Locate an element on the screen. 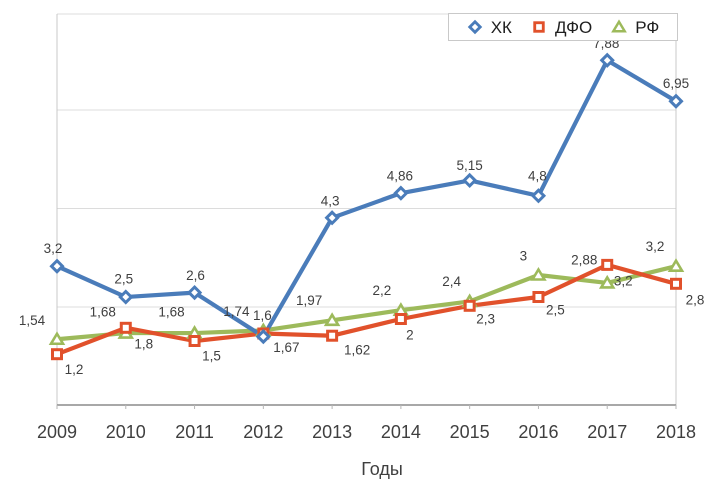 The width and height of the screenshot is (723, 496). data-label-rf-2012: 1,74 is located at coordinates (236, 311).